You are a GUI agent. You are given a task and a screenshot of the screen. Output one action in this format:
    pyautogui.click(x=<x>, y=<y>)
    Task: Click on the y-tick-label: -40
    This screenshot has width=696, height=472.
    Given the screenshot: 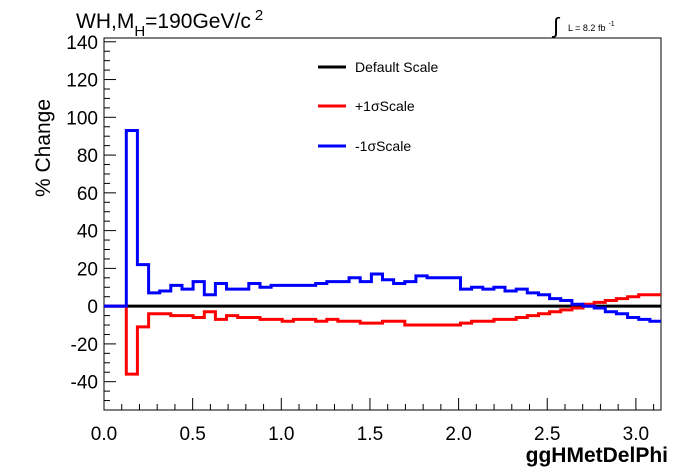 What is the action you would take?
    pyautogui.click(x=84, y=383)
    